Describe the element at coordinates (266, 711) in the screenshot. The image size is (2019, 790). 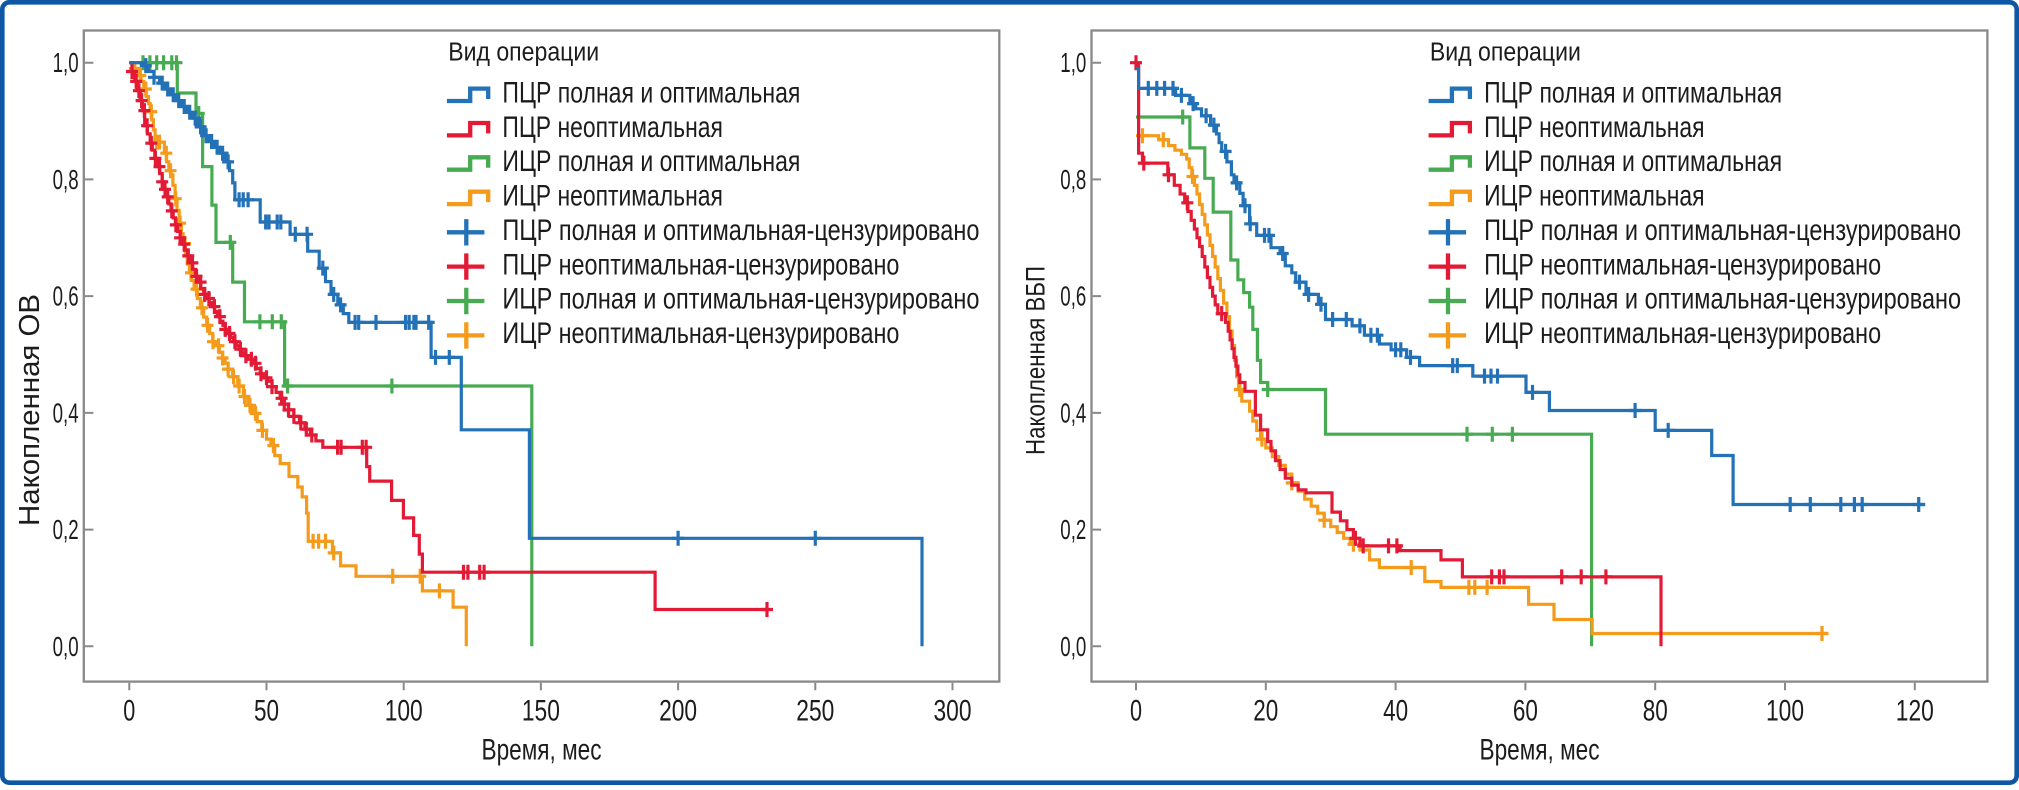
I see `svg-text: 50` at that location.